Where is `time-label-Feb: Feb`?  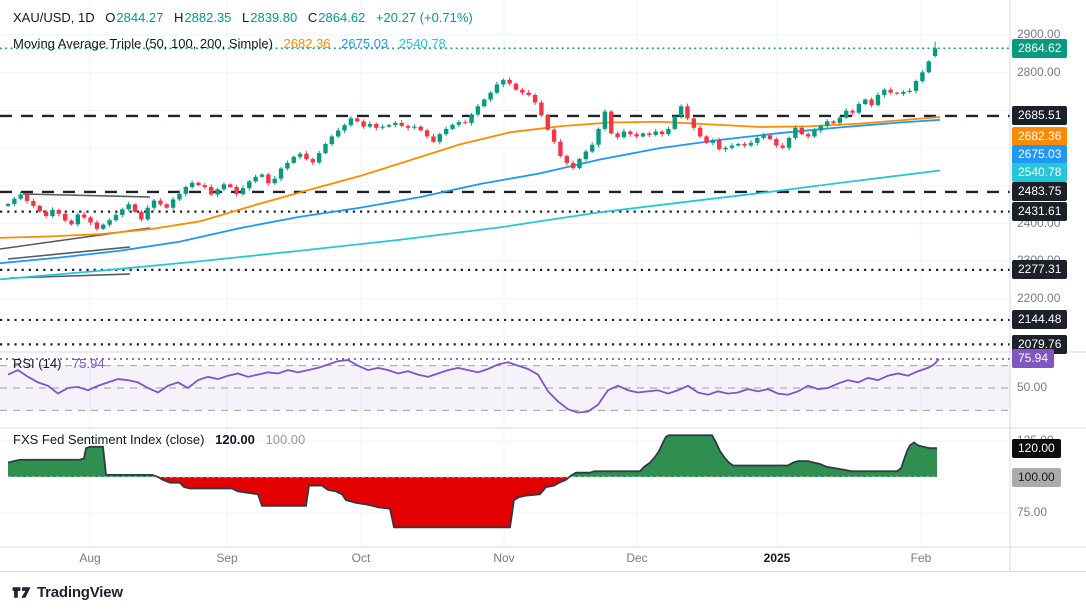
time-label-Feb: Feb is located at coordinates (921, 558).